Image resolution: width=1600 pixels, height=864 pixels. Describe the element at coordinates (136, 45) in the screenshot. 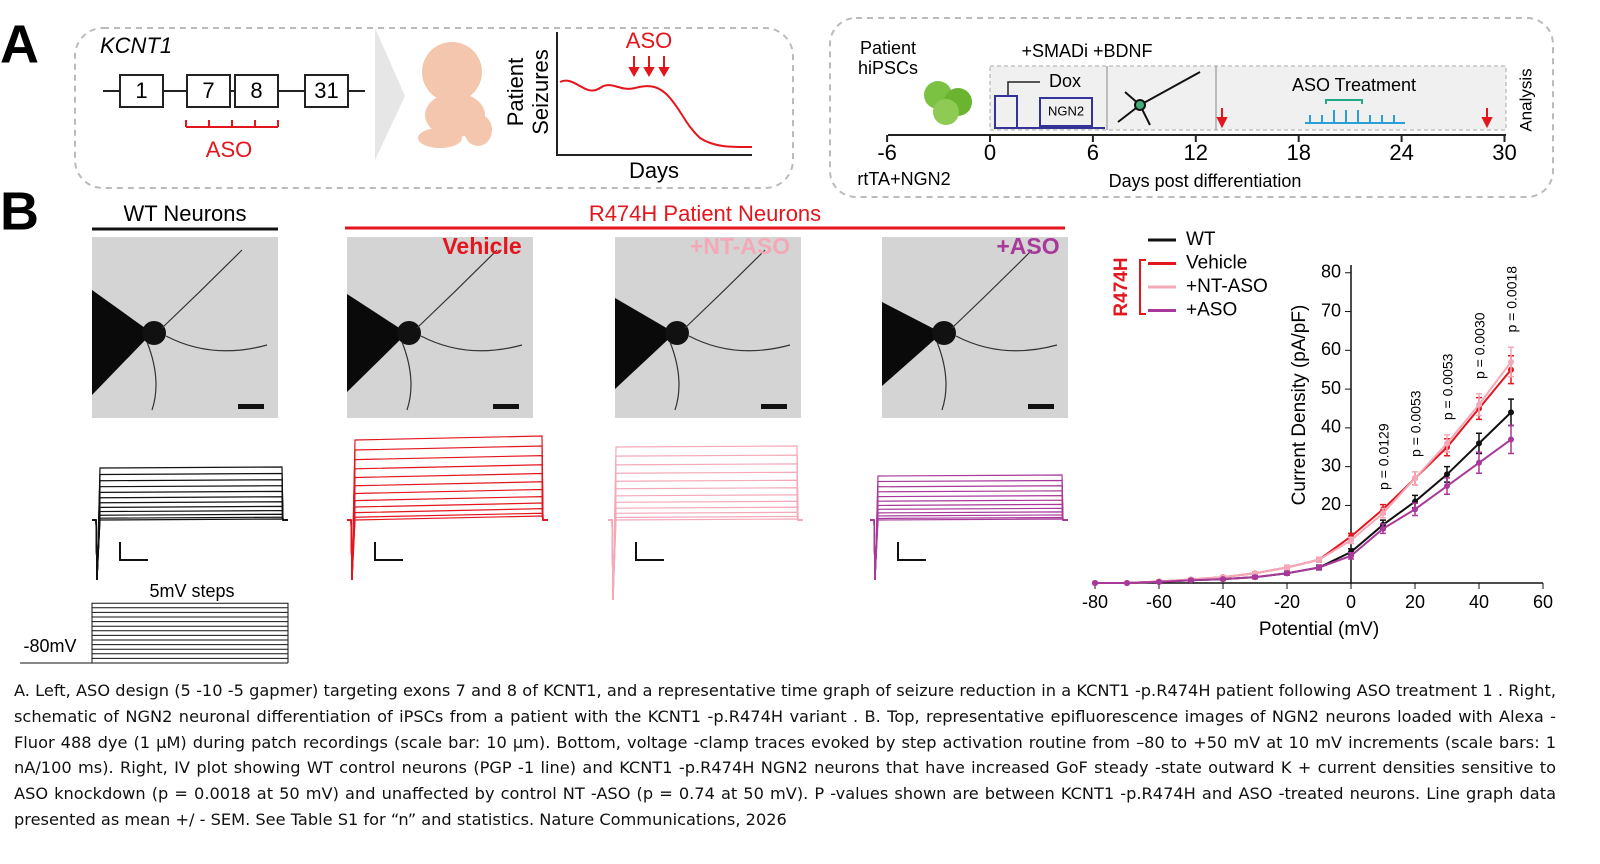

I see `gene-label: KCNT1` at that location.